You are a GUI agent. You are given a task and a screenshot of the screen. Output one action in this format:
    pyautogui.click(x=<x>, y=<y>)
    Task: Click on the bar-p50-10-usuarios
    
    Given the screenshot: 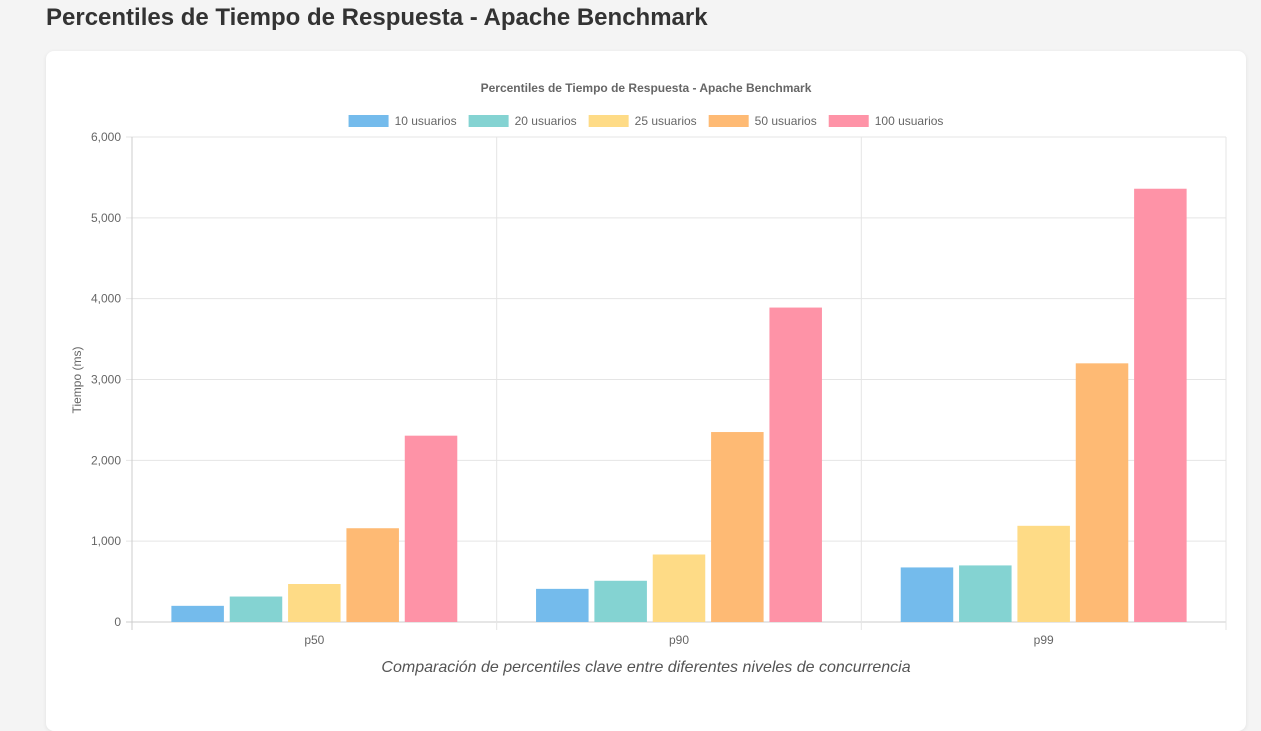 What is the action you would take?
    pyautogui.click(x=197, y=613)
    